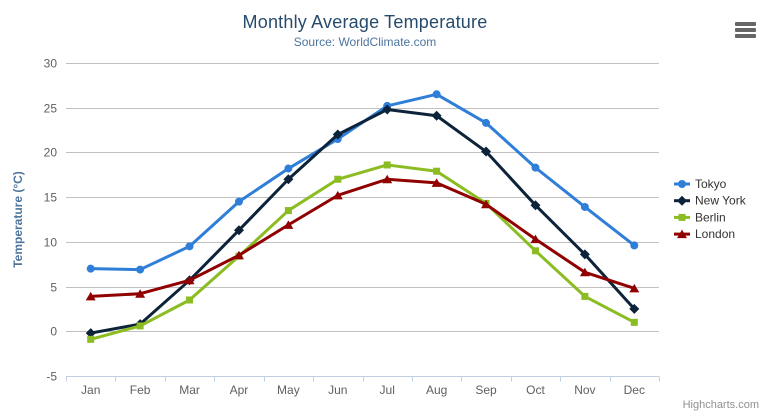 This screenshot has width=769, height=416. I want to click on x-axis-tick-label: Jul, so click(387, 390).